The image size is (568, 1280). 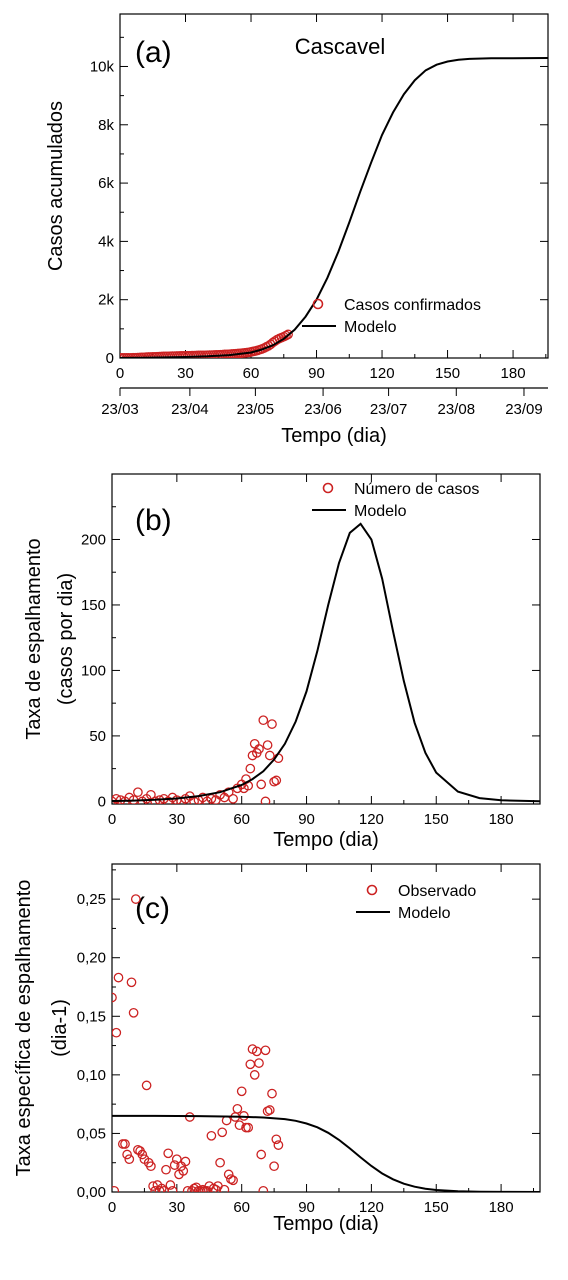 I want to click on legend: Número de casos Modelo, so click(x=395, y=500).